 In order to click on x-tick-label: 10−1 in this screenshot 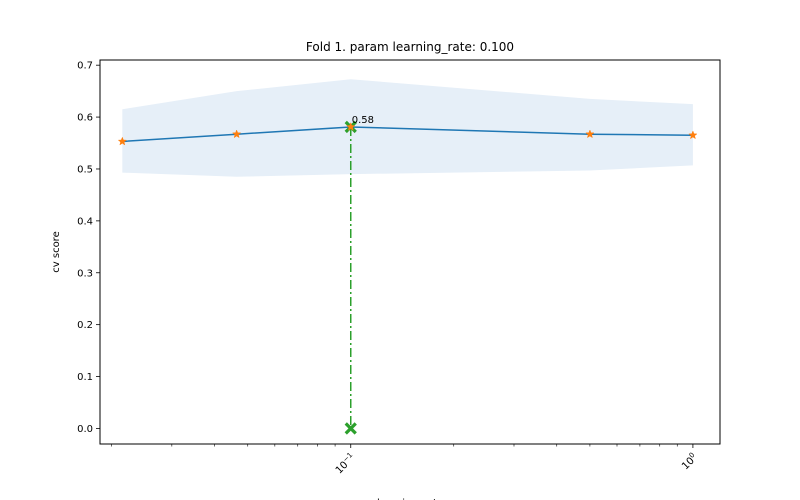, I will do `click(345, 464)`.